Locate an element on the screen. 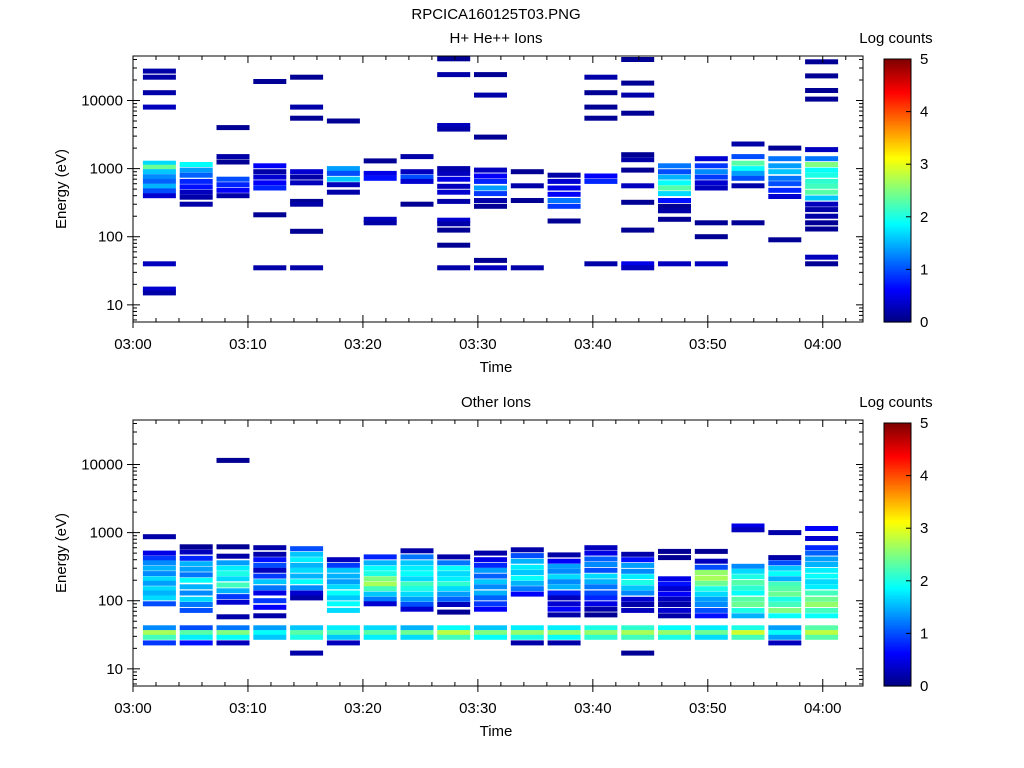  panel-title: Other Ions is located at coordinates (496, 402).